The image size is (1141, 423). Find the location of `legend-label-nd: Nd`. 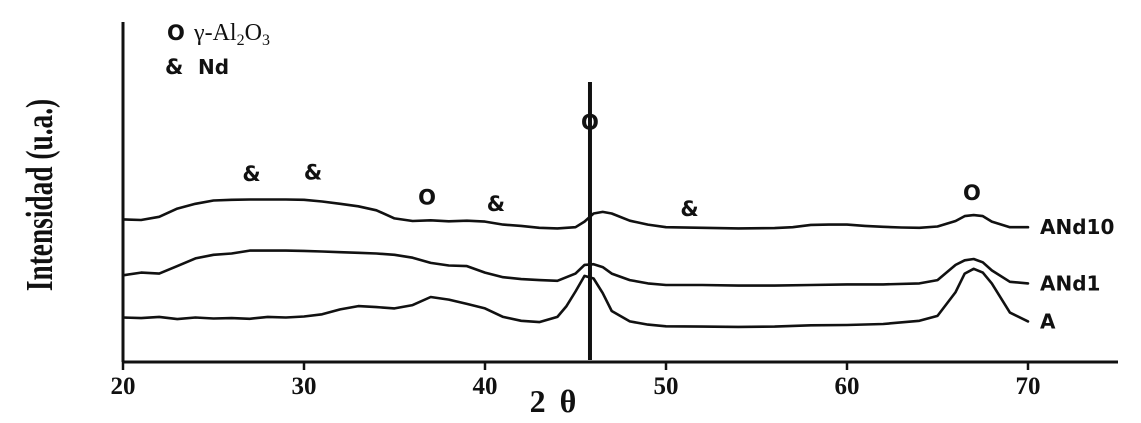

legend-label-nd: Nd is located at coordinates (213, 67).